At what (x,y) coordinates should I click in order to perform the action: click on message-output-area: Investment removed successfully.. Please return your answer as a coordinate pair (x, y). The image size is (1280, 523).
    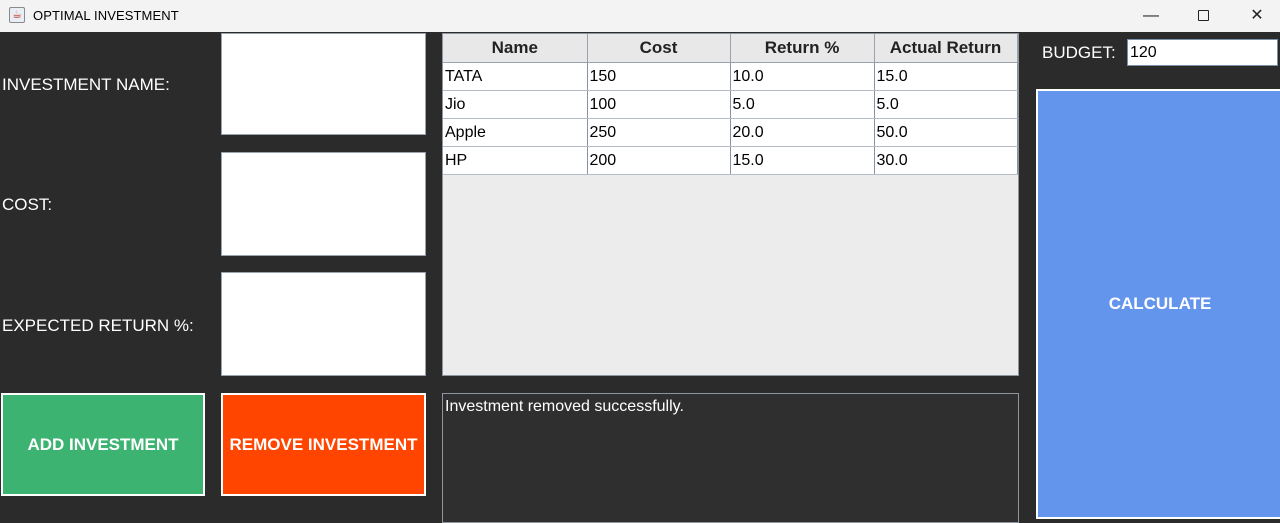
    Looking at the image, I should click on (730, 458).